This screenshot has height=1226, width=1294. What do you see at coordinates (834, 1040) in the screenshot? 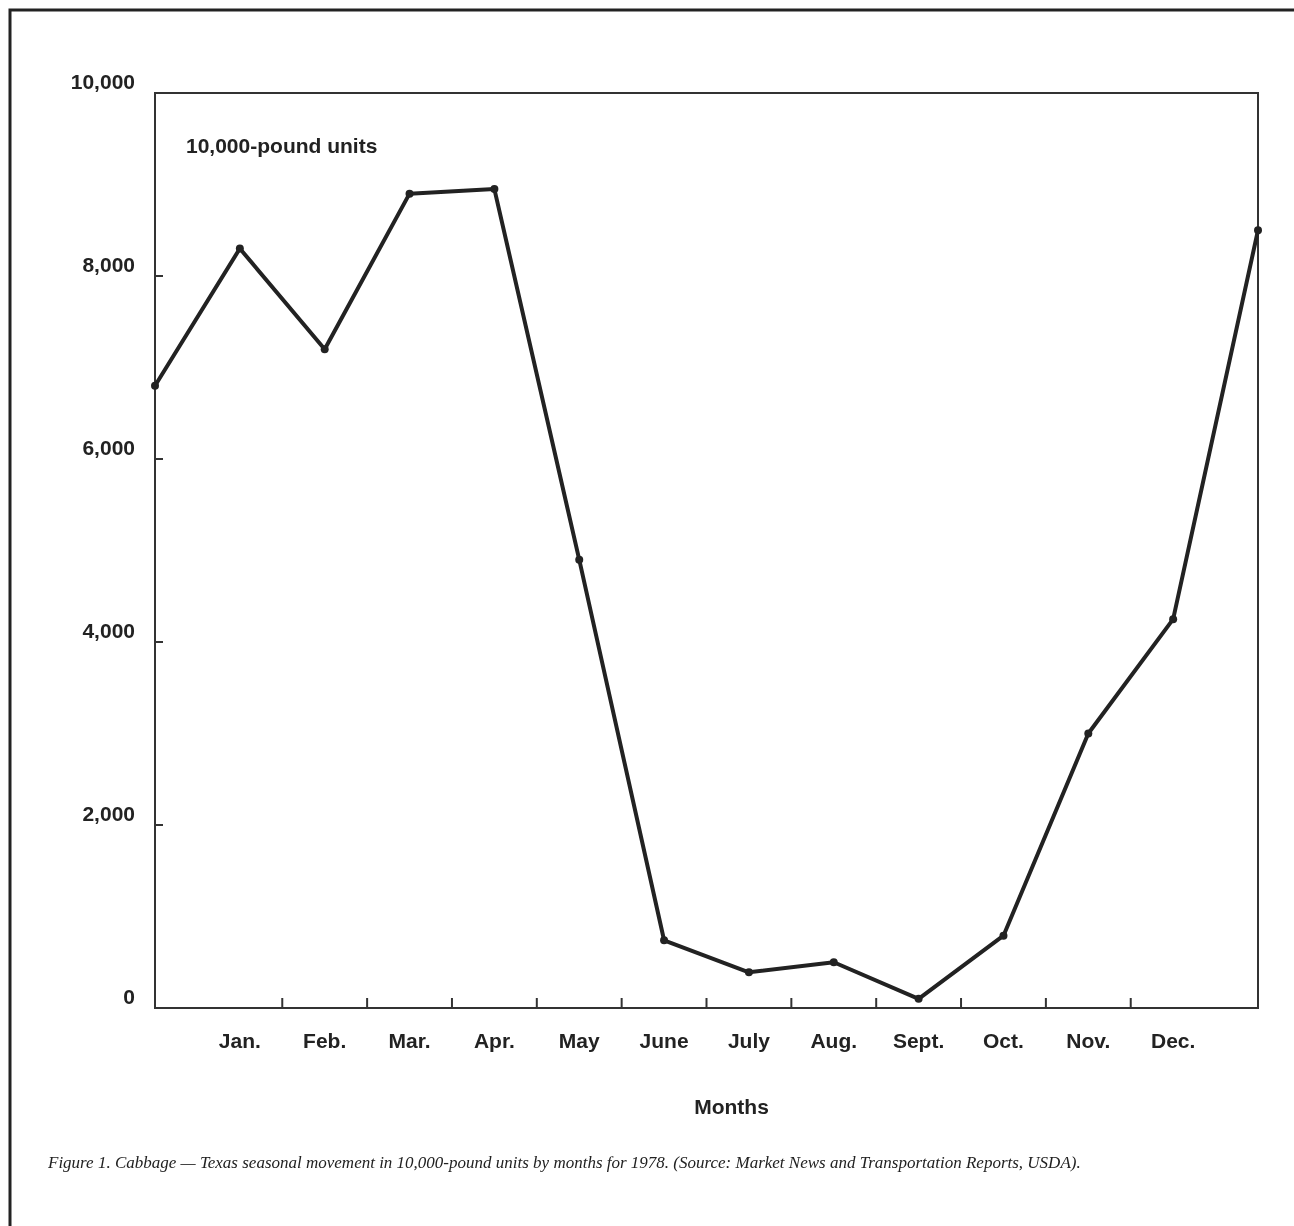
I see `x-tick-label: Aug.` at bounding box center [834, 1040].